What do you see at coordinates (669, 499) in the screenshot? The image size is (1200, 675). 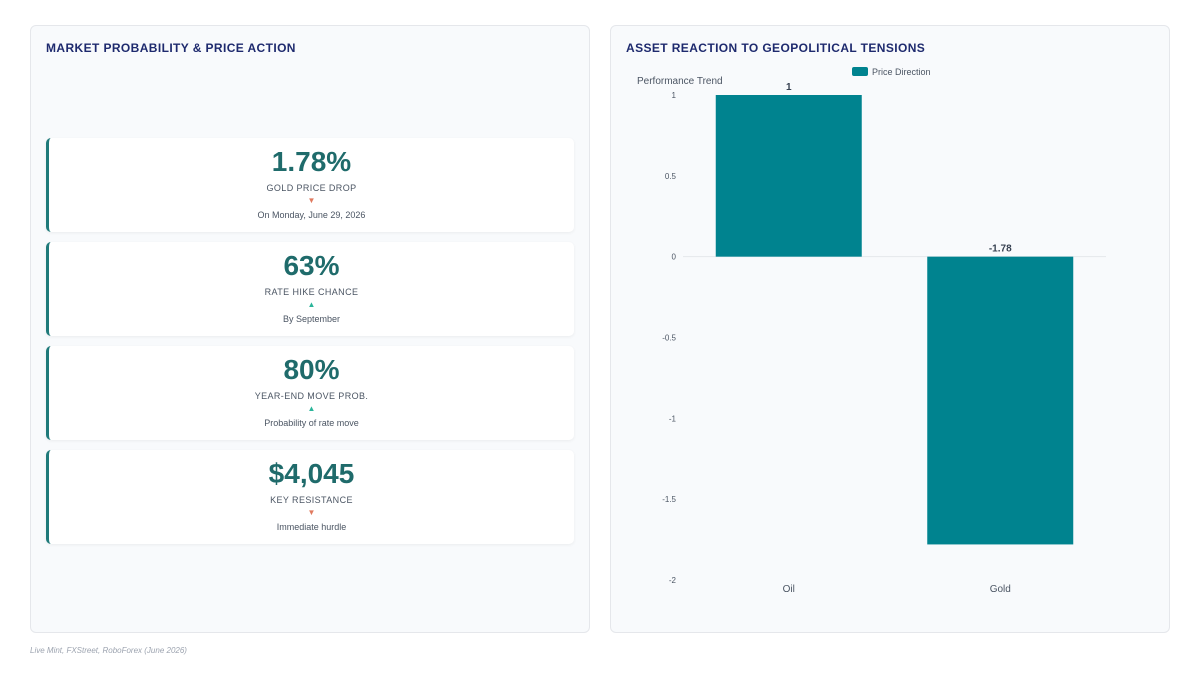 I see `y-tick-label: -1.5` at bounding box center [669, 499].